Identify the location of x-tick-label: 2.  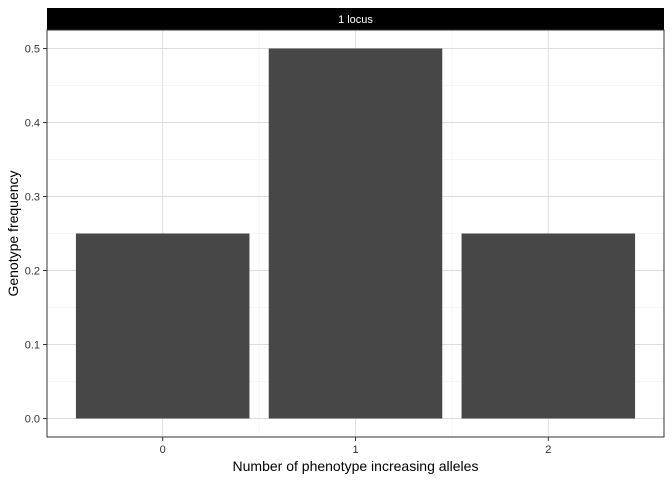
(548, 450).